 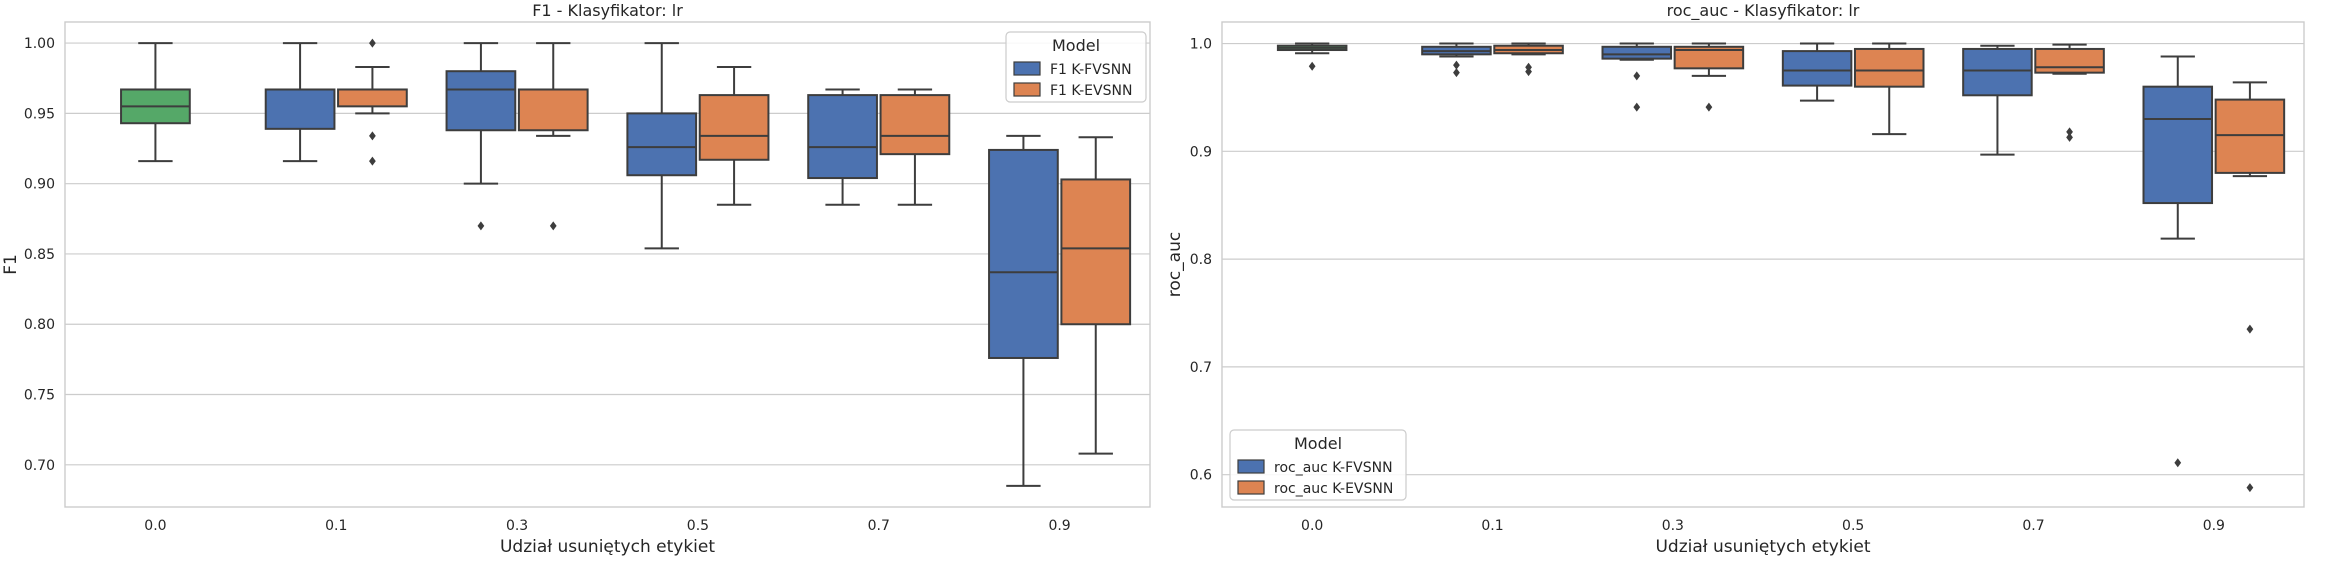 I want to click on y-tick-label: 0.9, so click(x=1201, y=152).